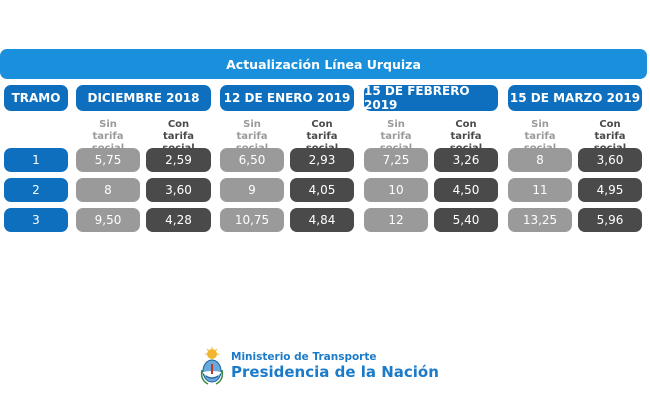 This screenshot has width=650, height=400. I want to click on fare-cell: 6,50, so click(252, 160).